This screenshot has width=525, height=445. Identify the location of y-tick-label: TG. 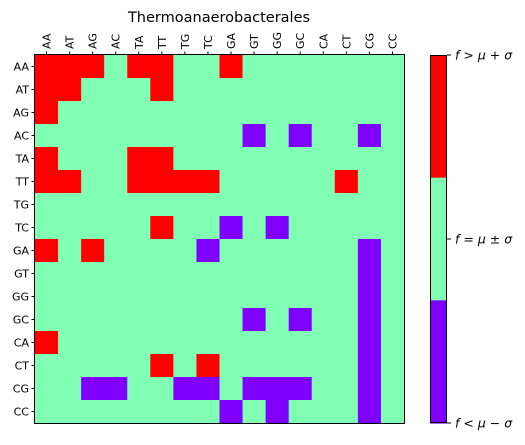
(21, 205).